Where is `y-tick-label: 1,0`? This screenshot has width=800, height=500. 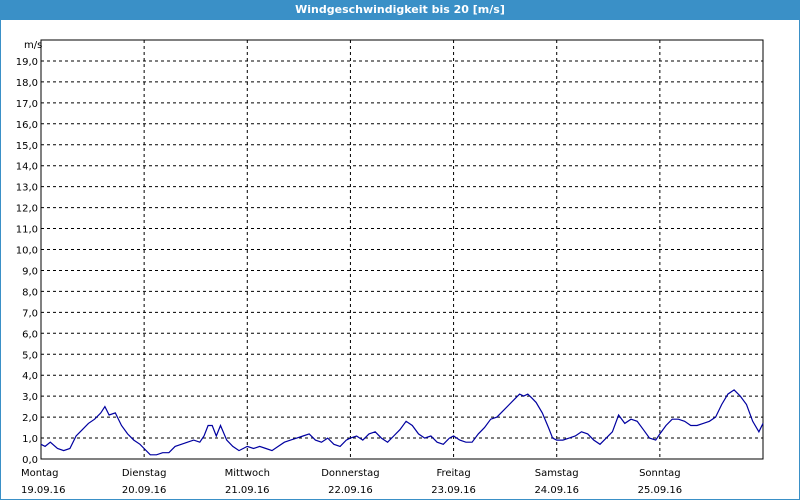 y-tick-label: 1,0 is located at coordinates (30, 439).